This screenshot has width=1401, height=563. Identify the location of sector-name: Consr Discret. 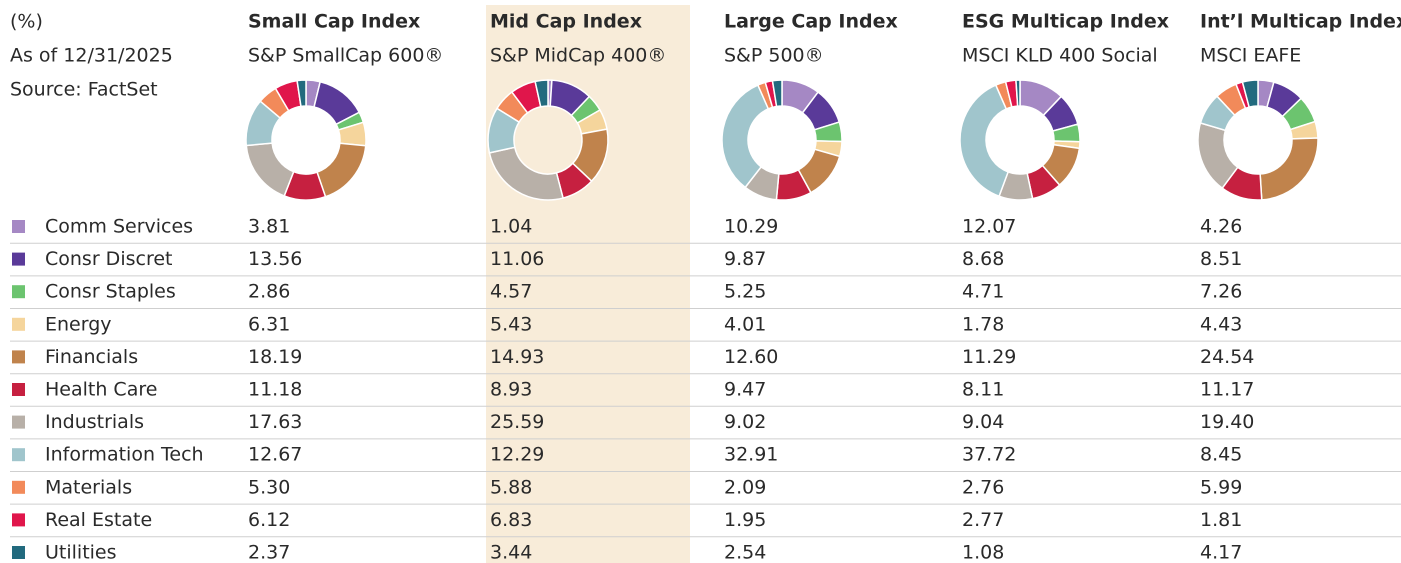
(108, 259).